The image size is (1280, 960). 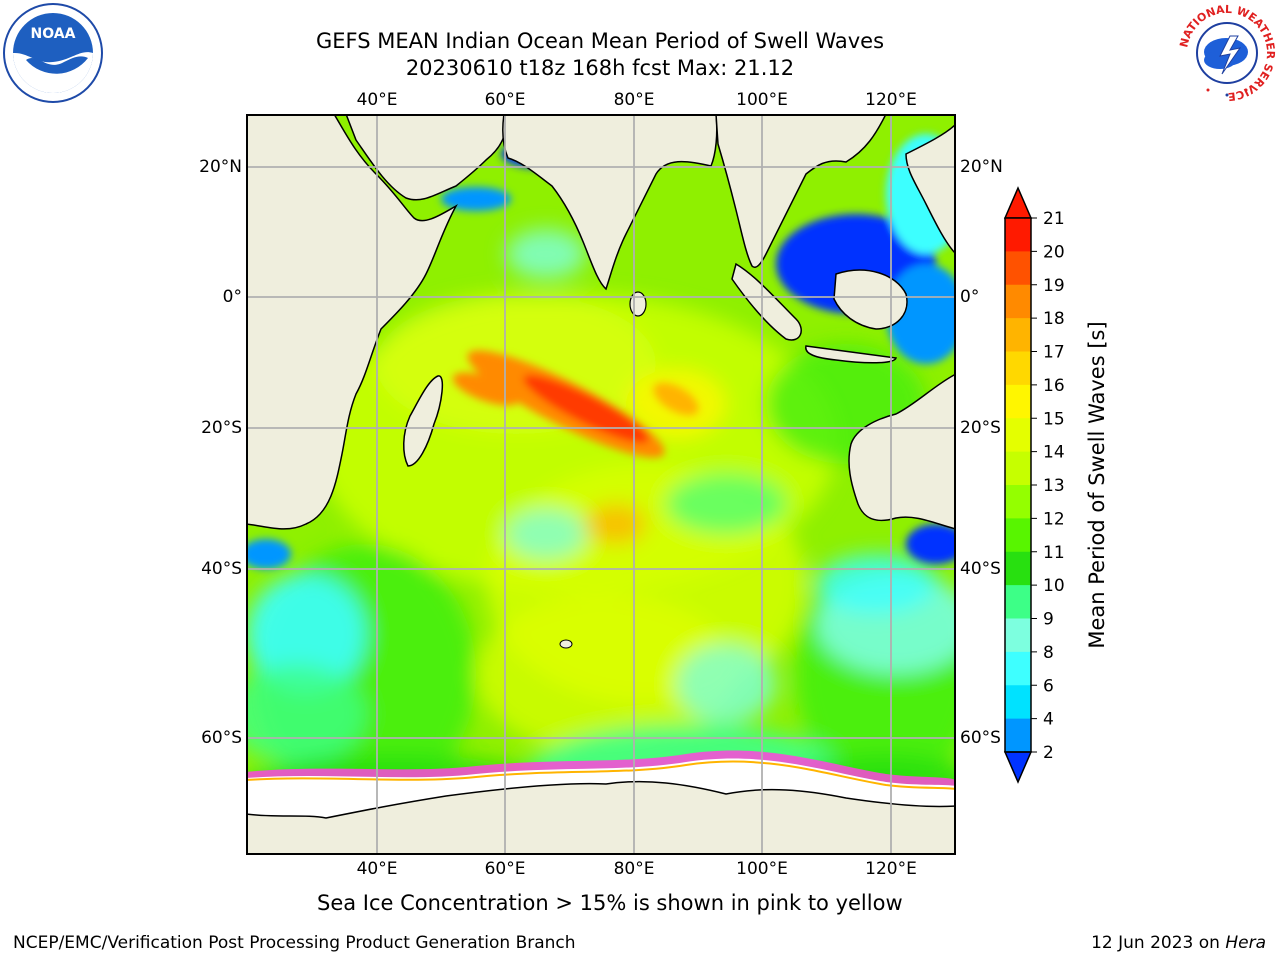 I want to click on right-lat-tick: 40°S, so click(x=980, y=569).